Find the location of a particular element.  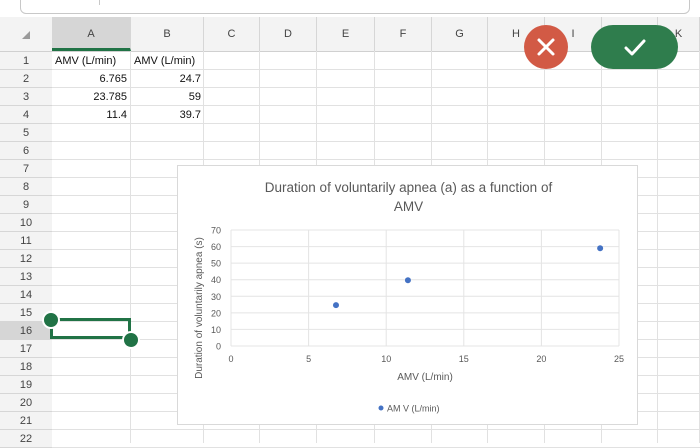

y-tick-label: 40 is located at coordinates (216, 280).